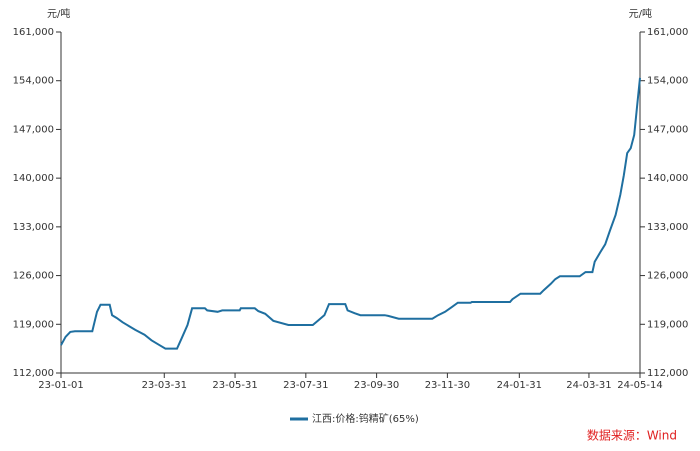 This screenshot has width=700, height=451. Describe the element at coordinates (519, 385) in the screenshot. I see `x-tick-label: 24-01-31` at that location.